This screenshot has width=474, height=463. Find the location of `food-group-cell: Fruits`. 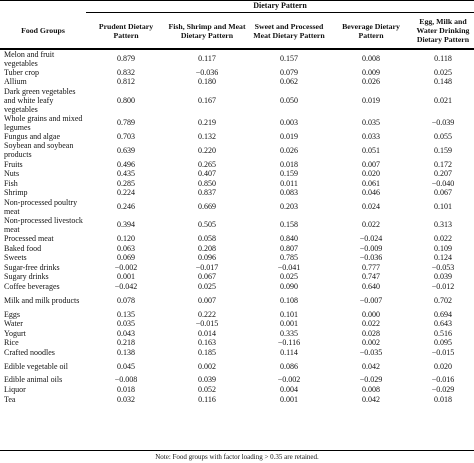

food-group-cell: Fruits is located at coordinates (13, 164).